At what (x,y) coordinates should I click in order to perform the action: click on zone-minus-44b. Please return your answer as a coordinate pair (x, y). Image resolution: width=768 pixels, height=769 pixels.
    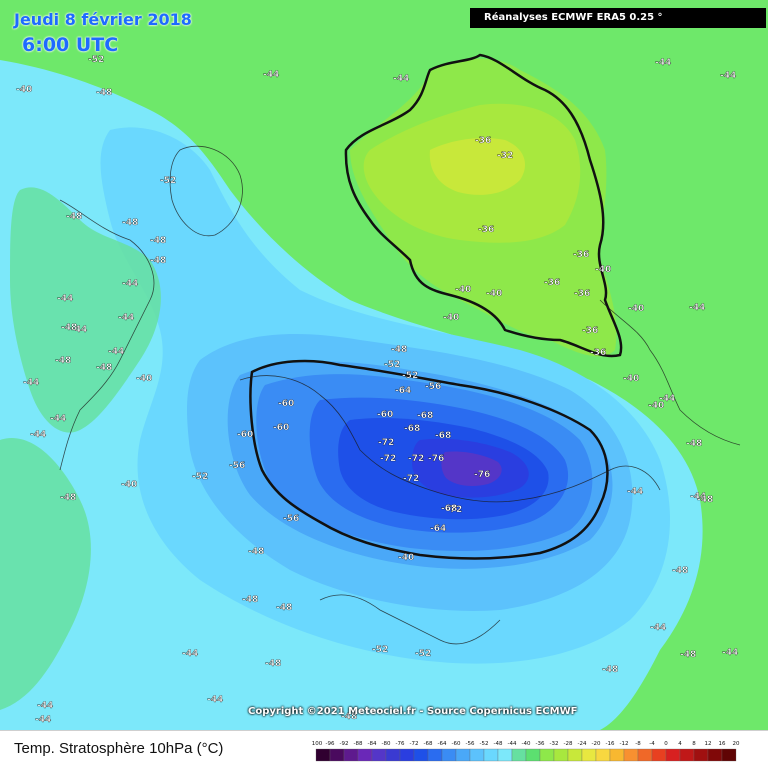
    Looking at the image, I should click on (45, 574).